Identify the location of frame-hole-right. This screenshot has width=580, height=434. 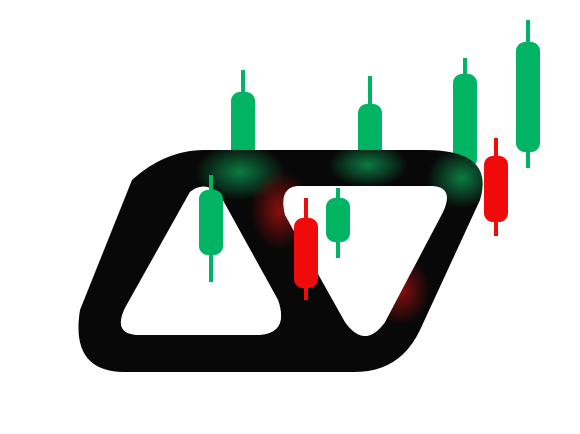
(365, 261).